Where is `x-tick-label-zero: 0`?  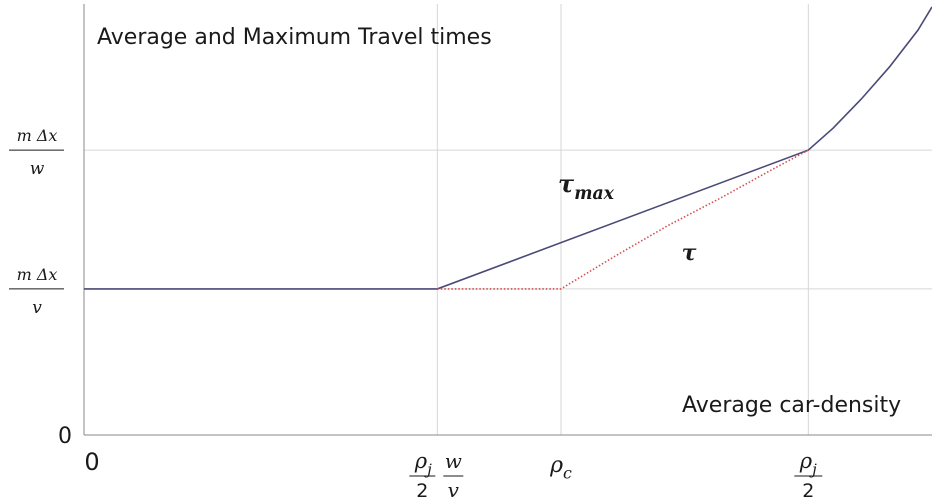 x-tick-label-zero: 0 is located at coordinates (91, 462).